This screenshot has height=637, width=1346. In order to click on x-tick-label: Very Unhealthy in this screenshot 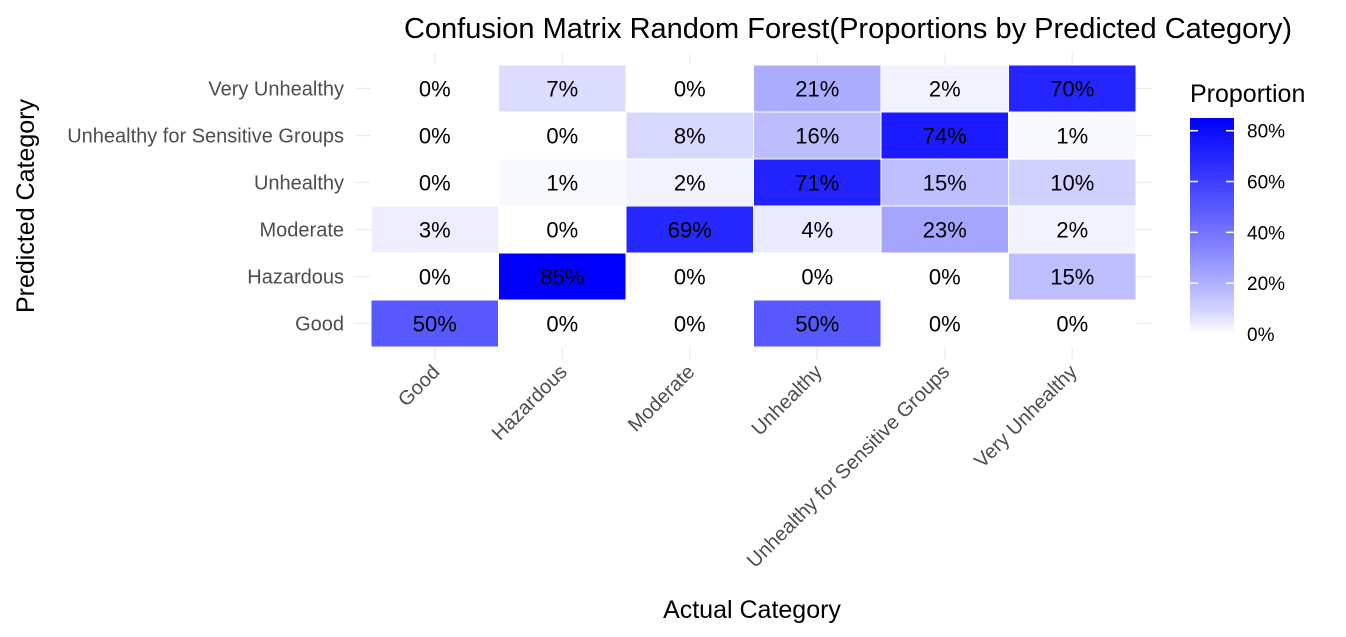, I will do `click(1025, 416)`.